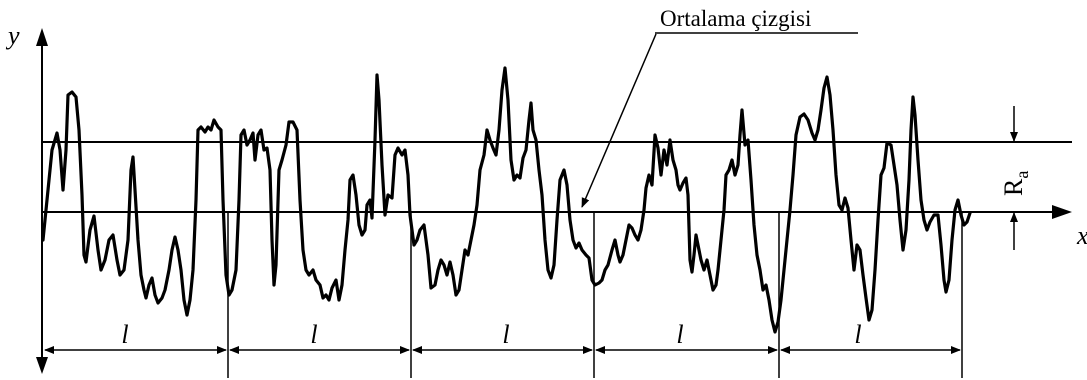  Describe the element at coordinates (619, 120) in the screenshot. I see `callout-leader-arrow` at that location.